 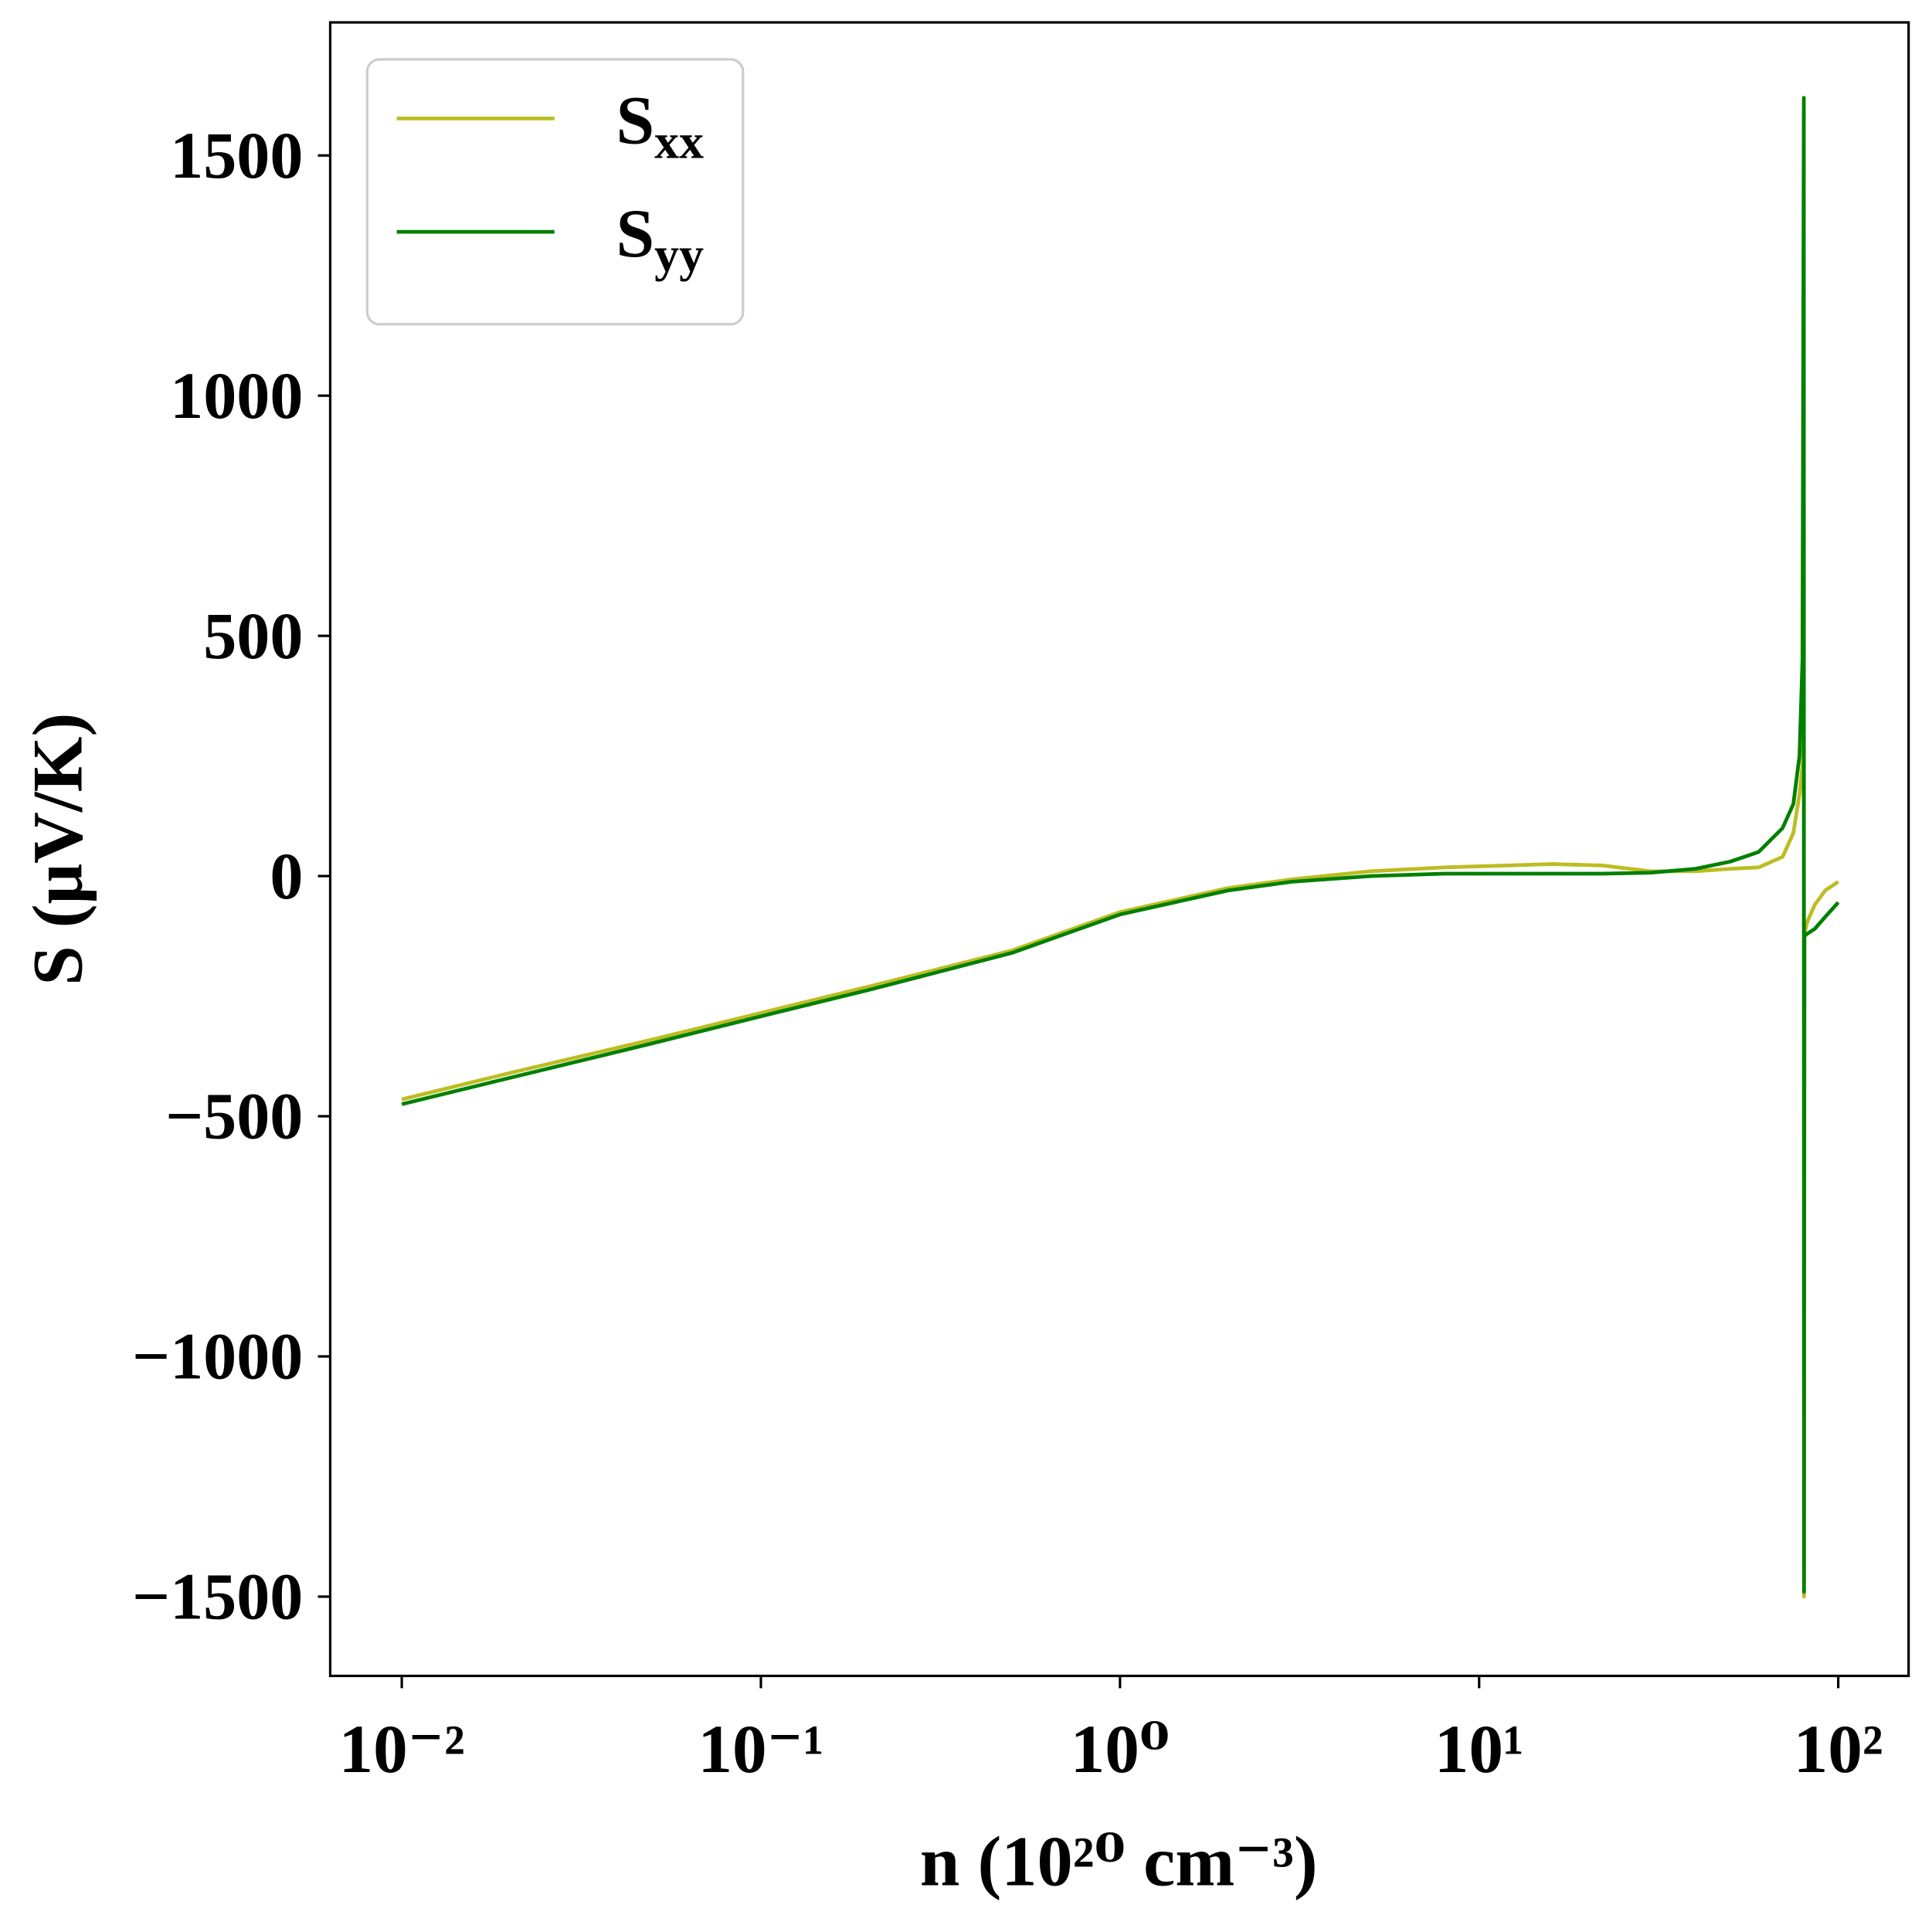 I want to click on legend-label: Sxx, so click(x=661, y=125).